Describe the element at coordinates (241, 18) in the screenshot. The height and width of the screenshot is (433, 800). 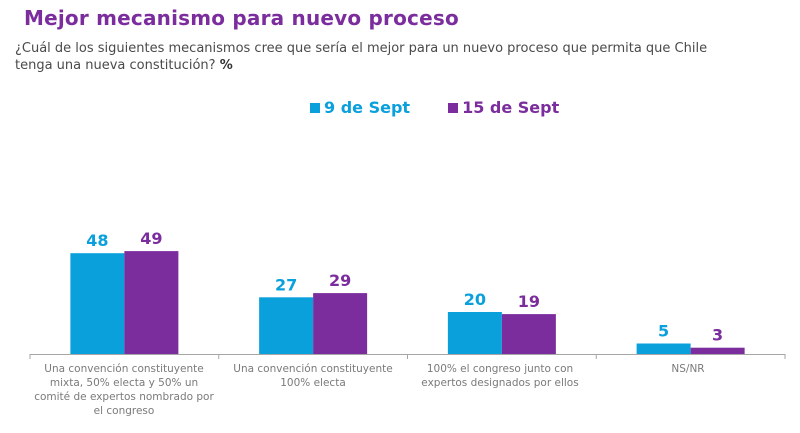
I see `chart-title: Mejor mecanismo para nuevo proceso` at that location.